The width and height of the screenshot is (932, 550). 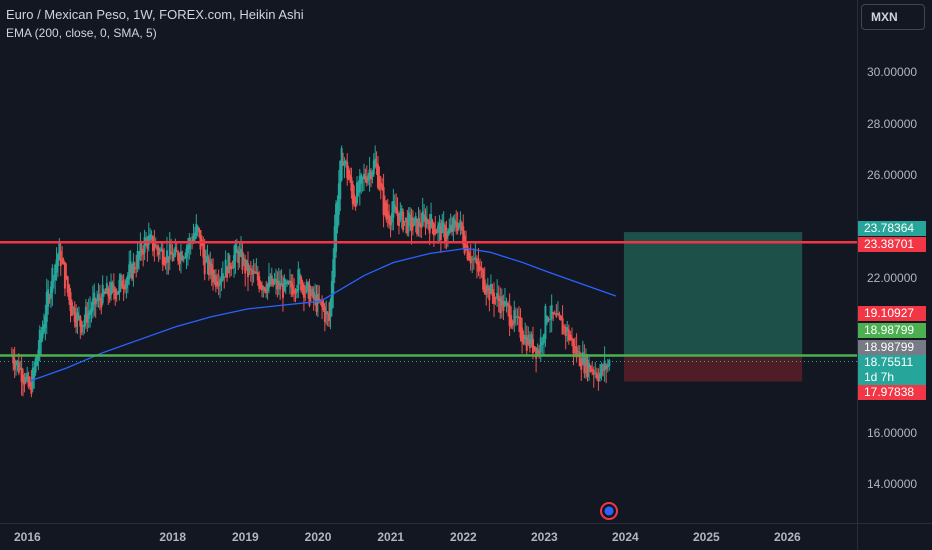 I want to click on ema-indicator-label: EMA (200, close, 0, SMA, 5), so click(x=81, y=33).